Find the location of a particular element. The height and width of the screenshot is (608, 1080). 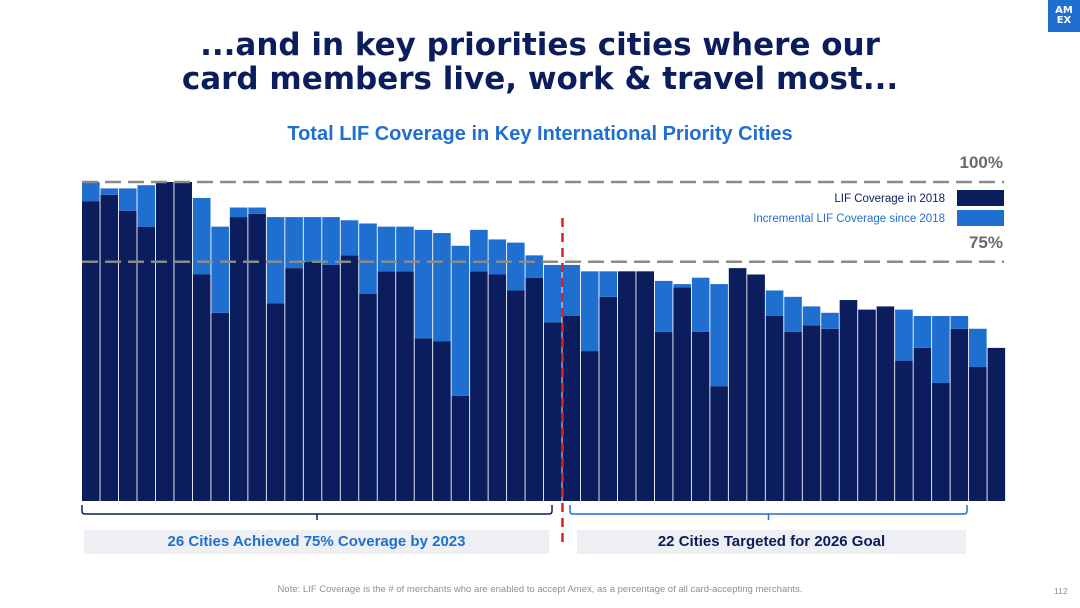

amex-logo: AM EX is located at coordinates (1064, 16).